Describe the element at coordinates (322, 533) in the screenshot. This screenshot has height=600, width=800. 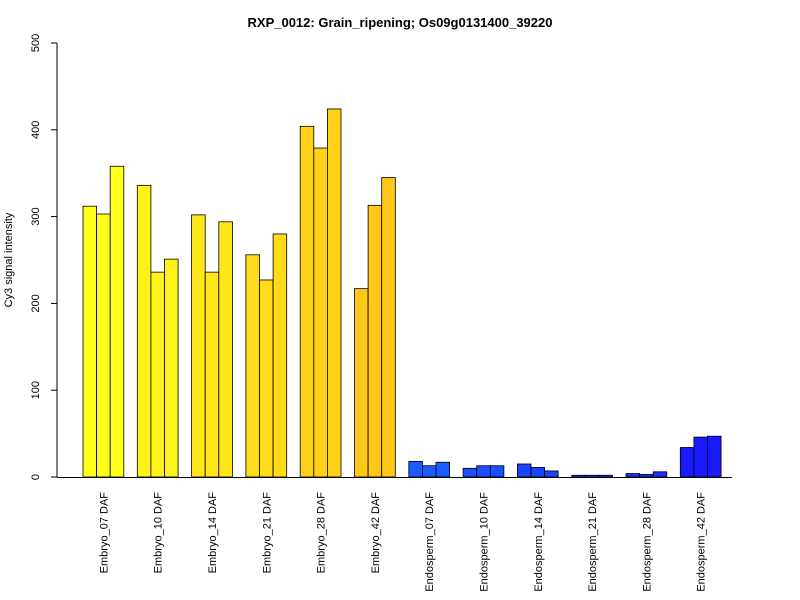
I see `x-category-label: Embryo_28 DAF` at that location.